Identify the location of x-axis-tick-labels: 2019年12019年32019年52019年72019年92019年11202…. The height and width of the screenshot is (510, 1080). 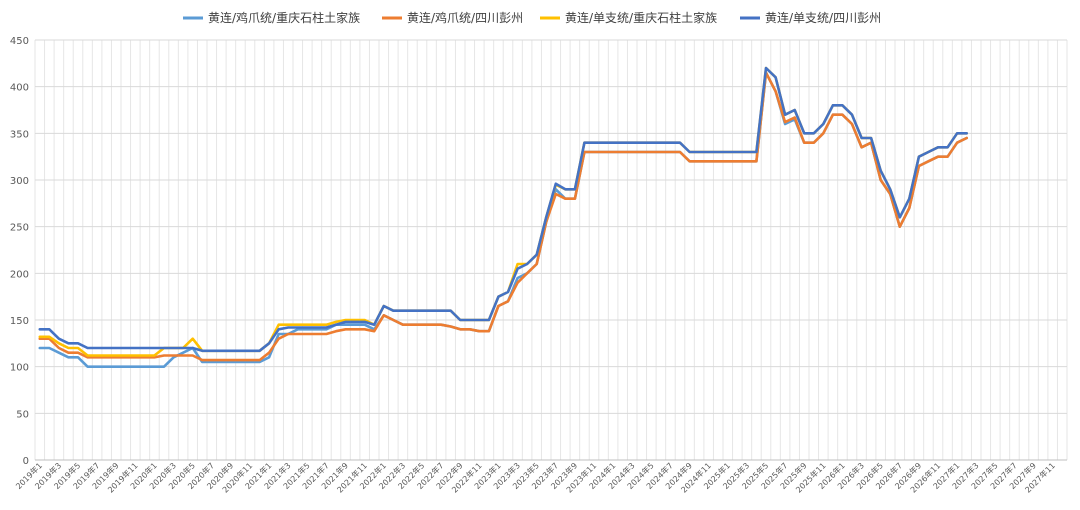
(535, 477).